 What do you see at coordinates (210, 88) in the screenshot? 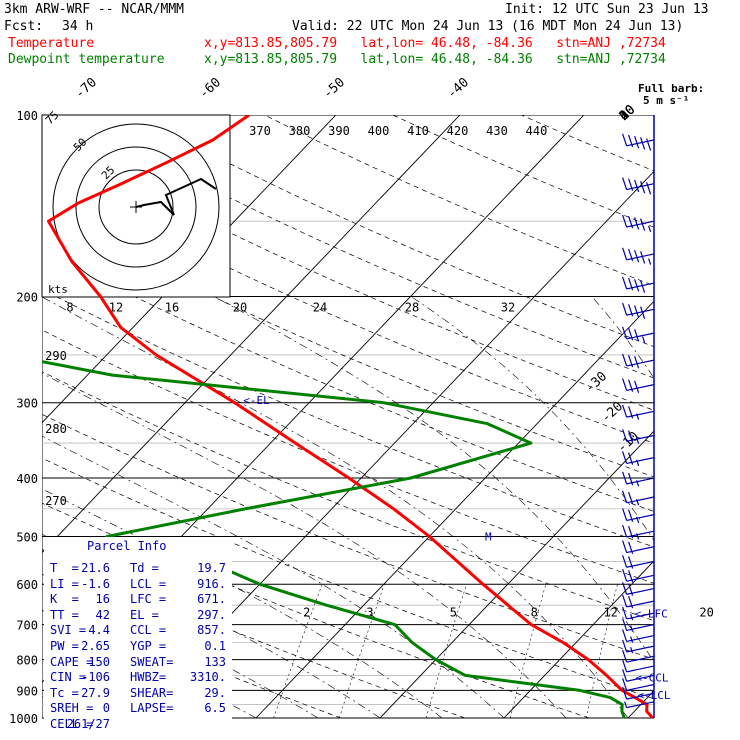
I see `isotherm-label: -60` at bounding box center [210, 88].